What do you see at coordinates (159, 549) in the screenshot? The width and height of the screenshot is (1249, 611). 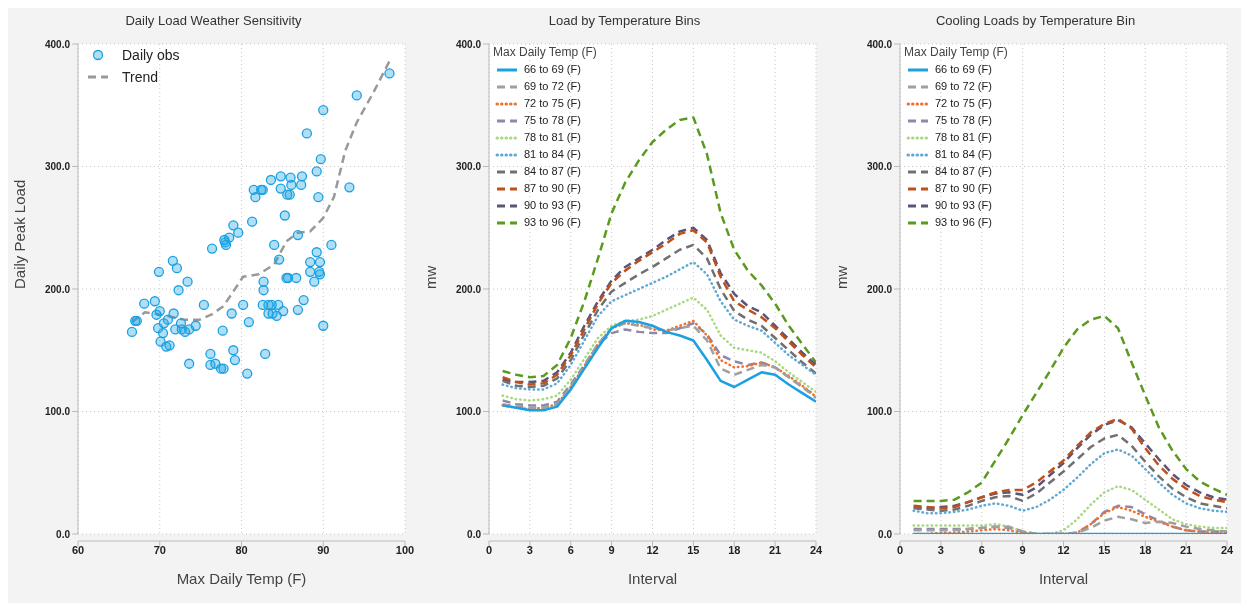 I see `x-tick-label: 70` at bounding box center [159, 549].